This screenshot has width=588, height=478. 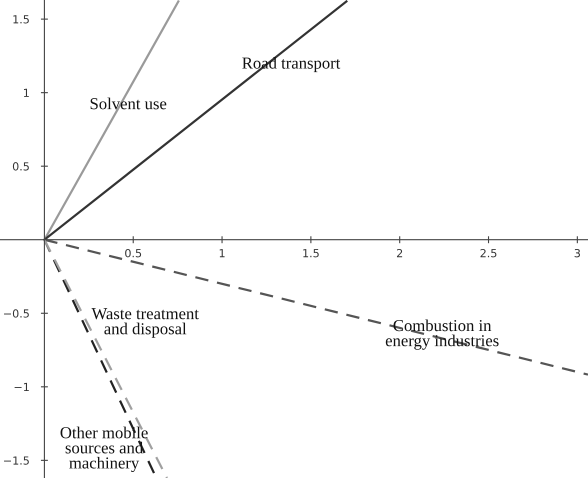 What do you see at coordinates (16, 313) in the screenshot?
I see `y-tick-label: −0.5` at bounding box center [16, 313].